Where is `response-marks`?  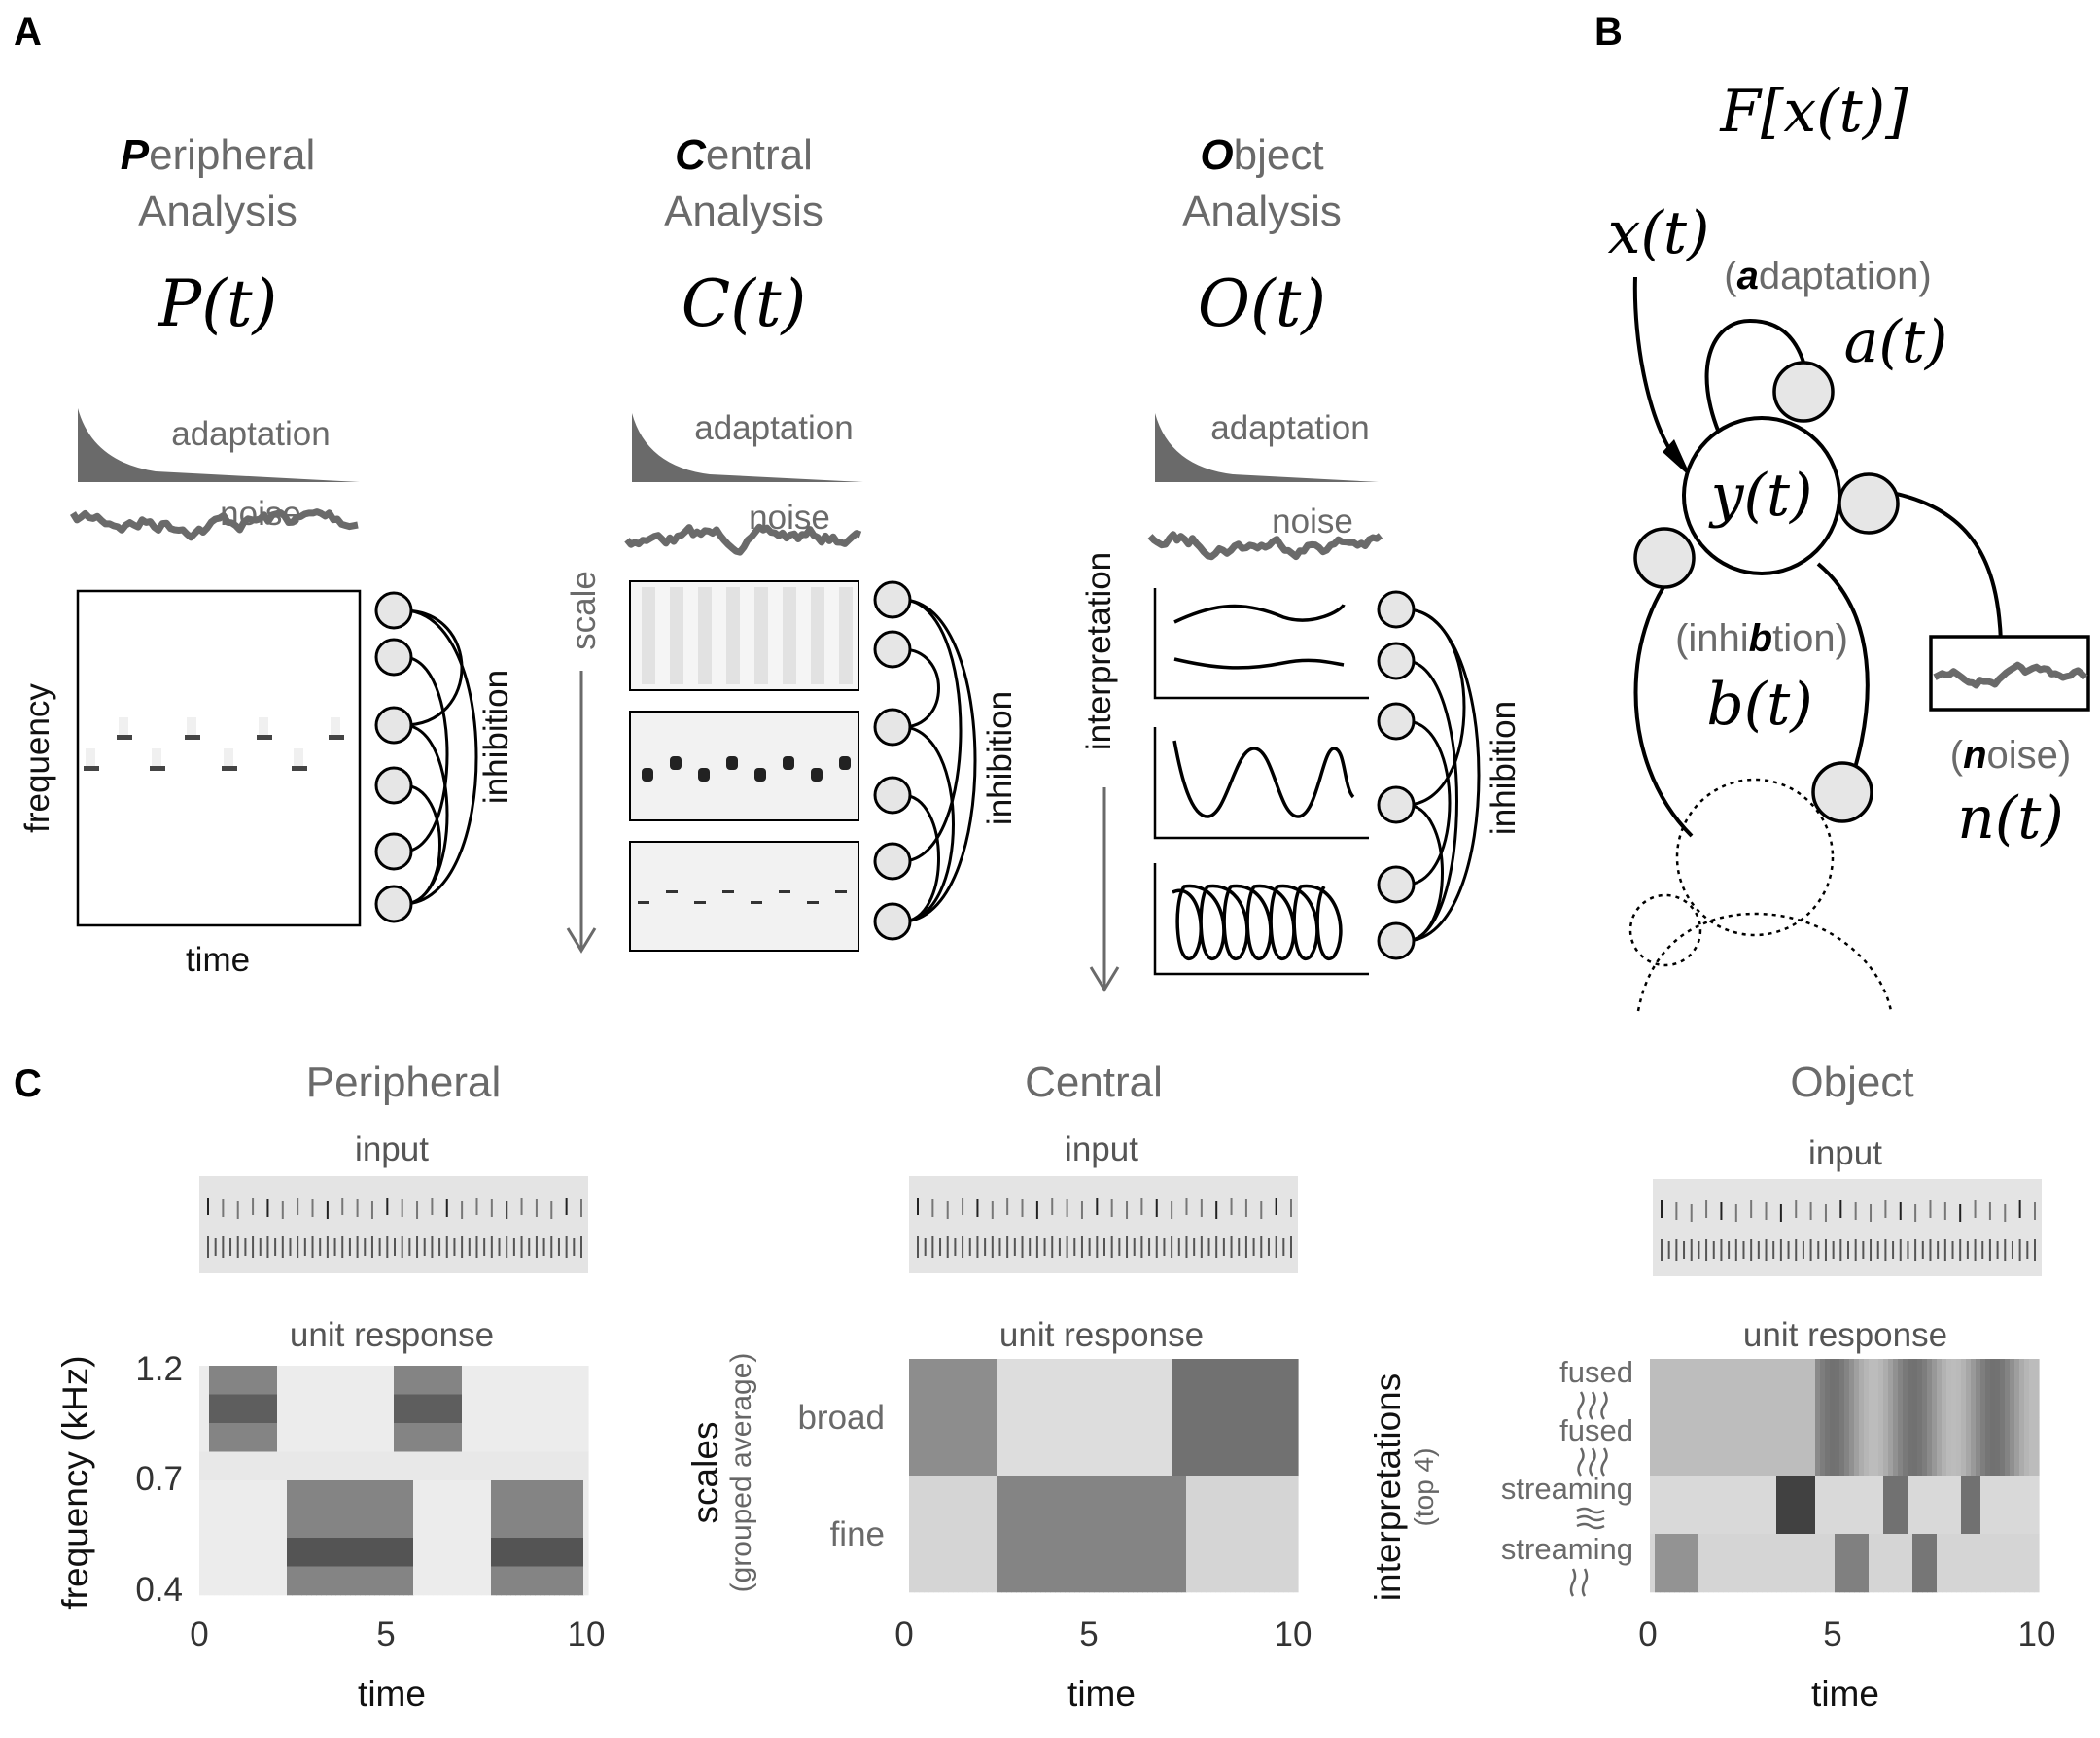
response-marks is located at coordinates (394, 1481).